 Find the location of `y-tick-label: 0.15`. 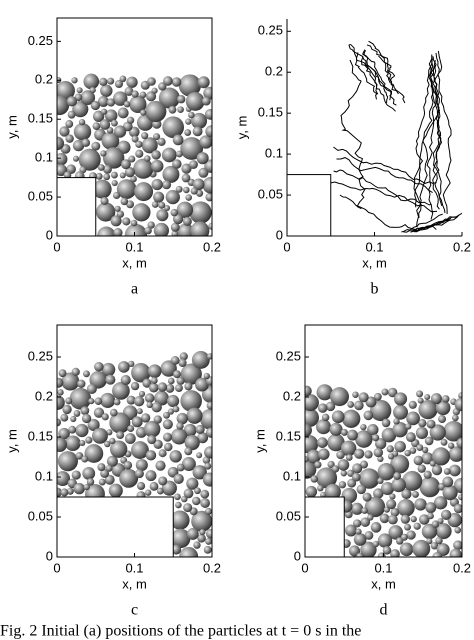

y-tick-label: 0.15 is located at coordinates (288, 435).